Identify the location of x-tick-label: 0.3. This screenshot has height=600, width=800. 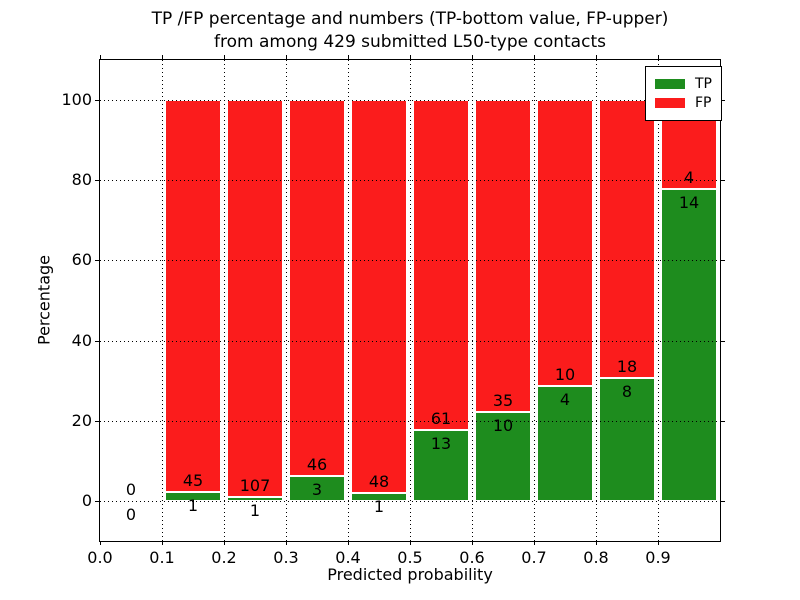
(286, 557).